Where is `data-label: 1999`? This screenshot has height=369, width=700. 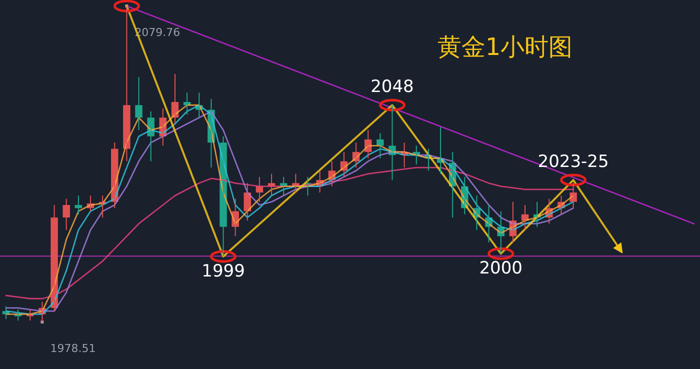 data-label: 1999 is located at coordinates (223, 271).